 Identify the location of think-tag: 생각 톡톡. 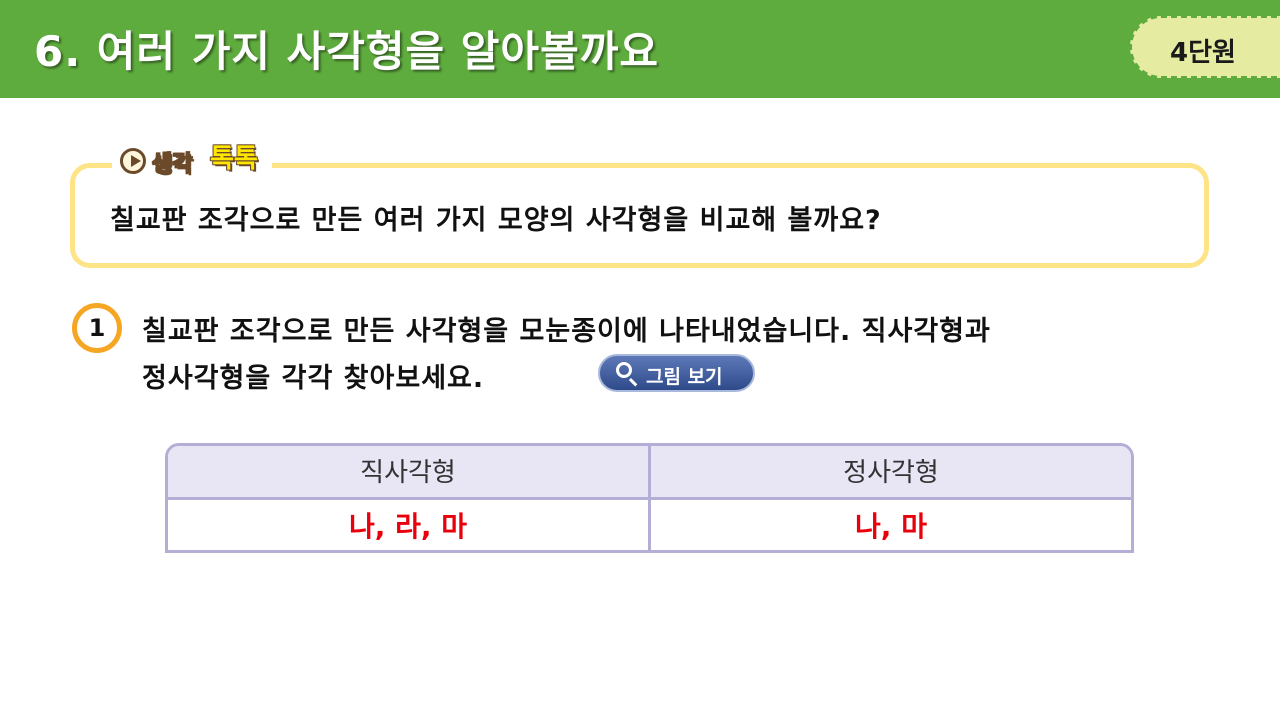
(192, 162).